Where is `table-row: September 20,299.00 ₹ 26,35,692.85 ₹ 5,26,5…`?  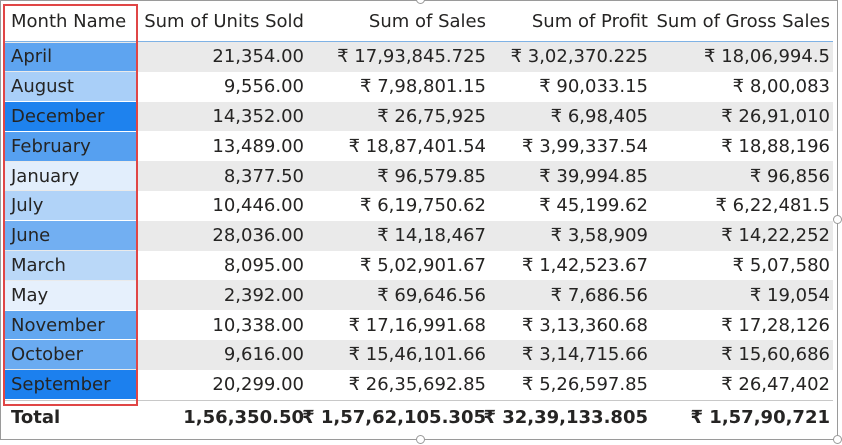 table-row: September 20,299.00 ₹ 26,35,692.85 ₹ 5,26,5… is located at coordinates (418, 385).